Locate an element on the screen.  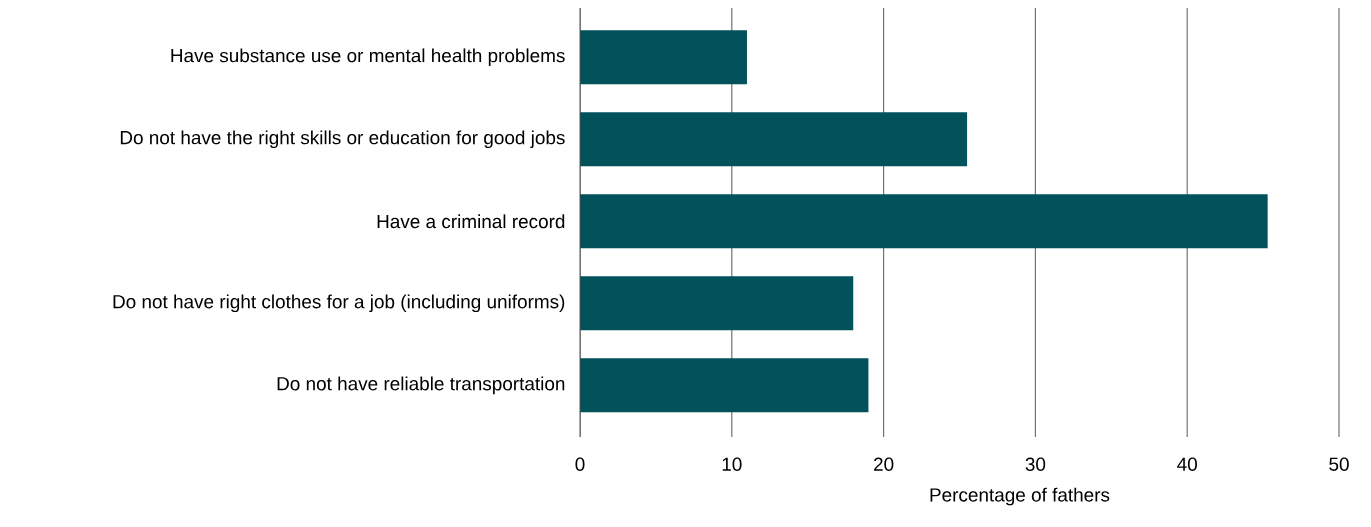
y-tick-label: Have substance use or mental health problems is located at coordinates (368, 57).